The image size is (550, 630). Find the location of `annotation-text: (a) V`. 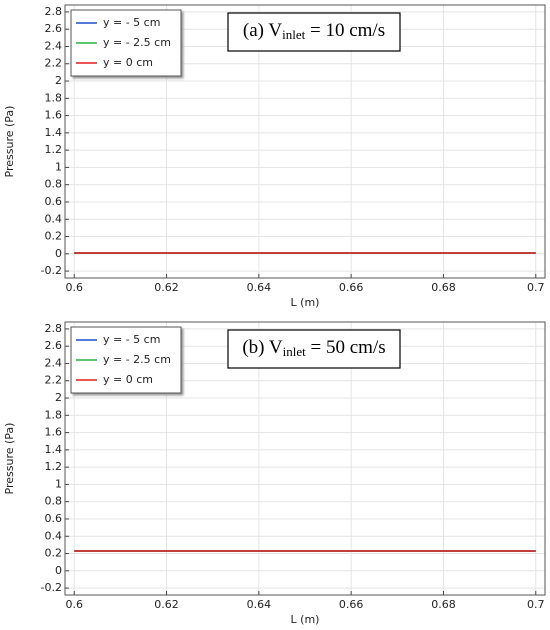

annotation-text: (a) V is located at coordinates (262, 30).